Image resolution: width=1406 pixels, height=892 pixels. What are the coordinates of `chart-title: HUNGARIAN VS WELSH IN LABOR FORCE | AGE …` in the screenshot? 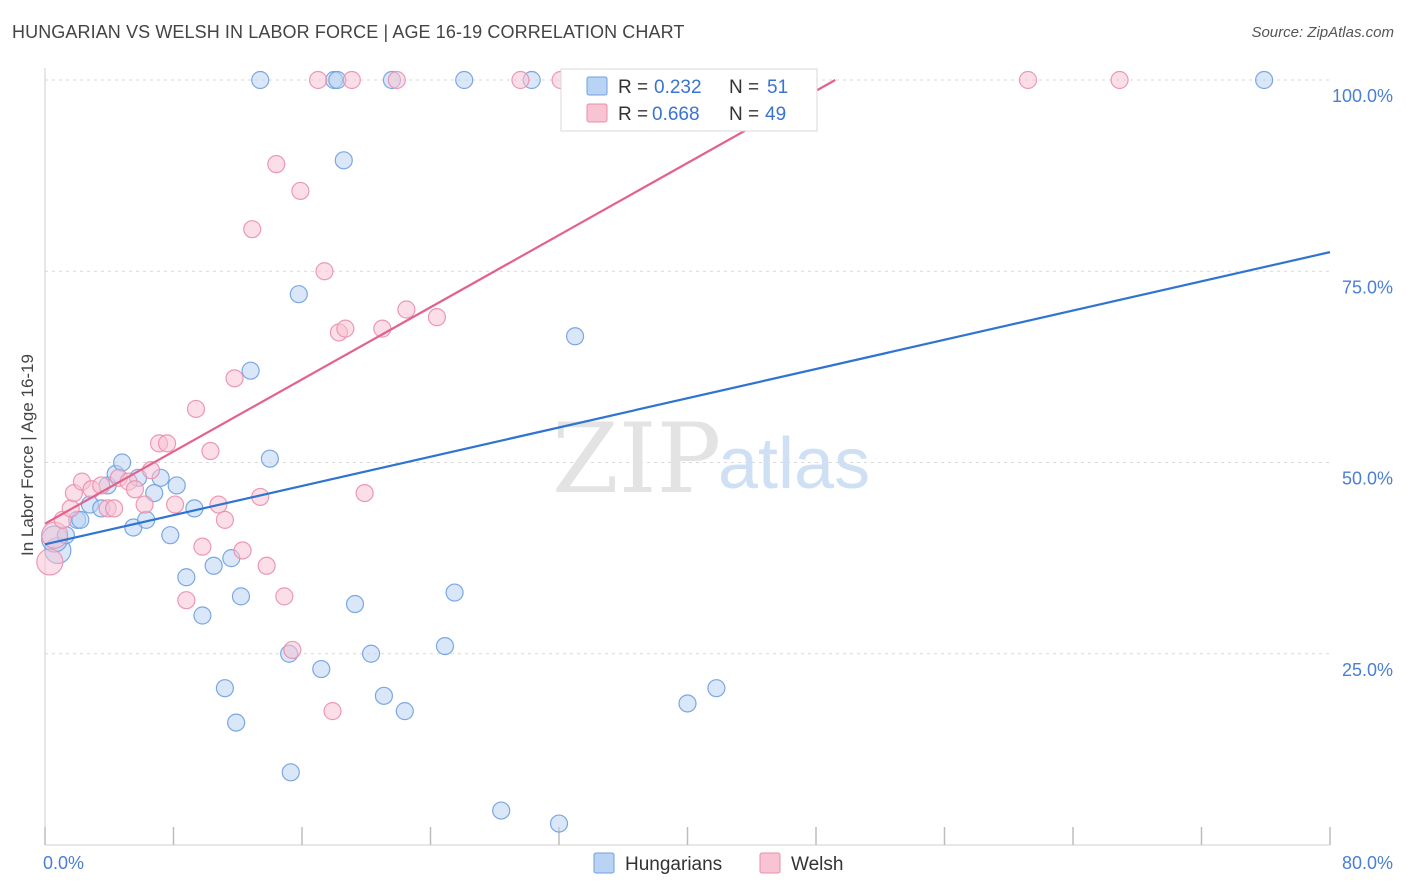 It's located at (348, 32).